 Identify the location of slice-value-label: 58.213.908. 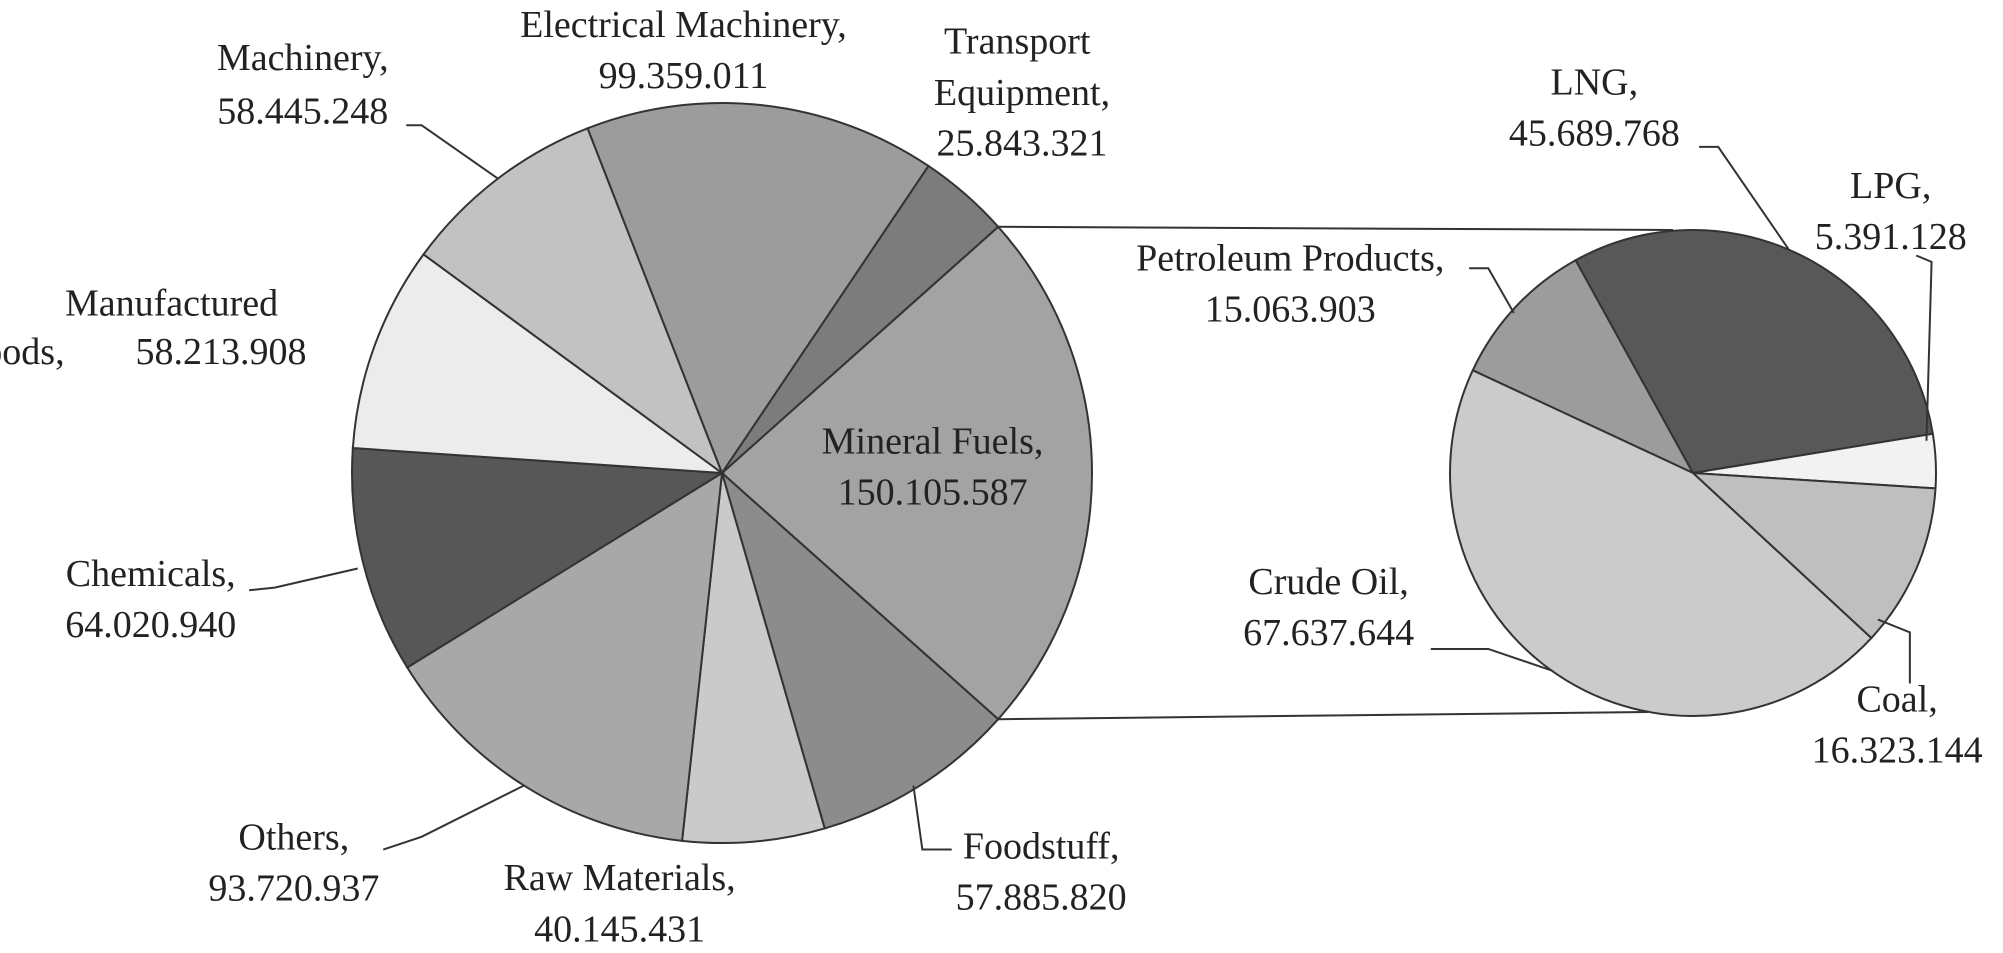
(221, 352).